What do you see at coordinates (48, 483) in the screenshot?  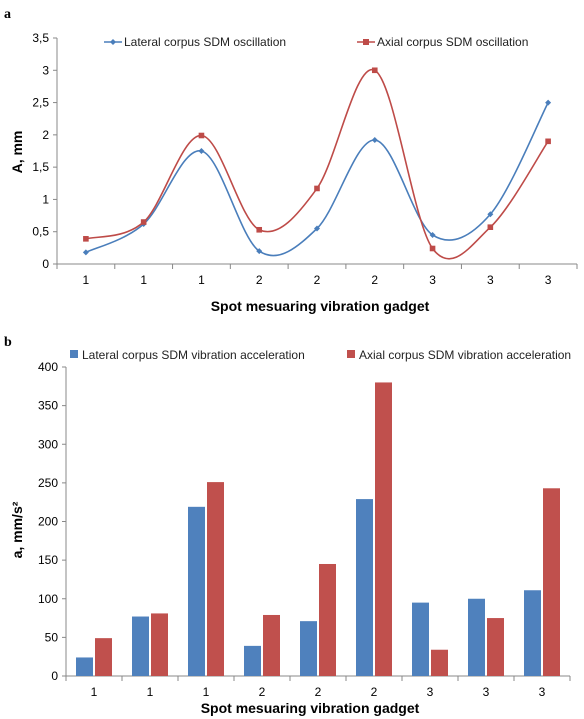 I see `y-tick-label: 250` at bounding box center [48, 483].